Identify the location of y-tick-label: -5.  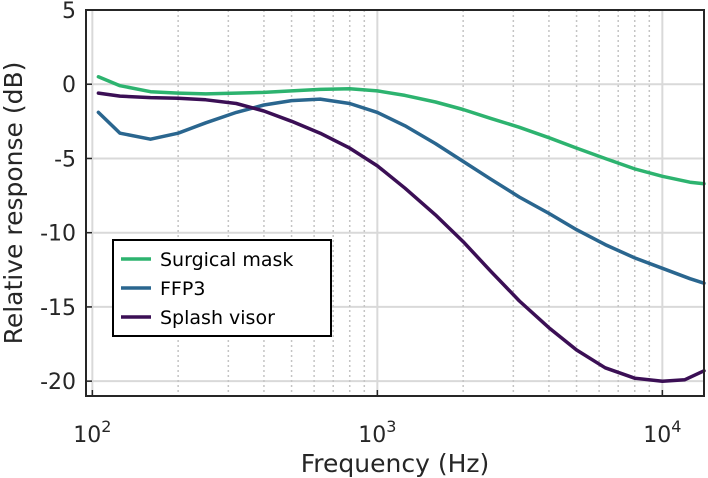
(65, 159).